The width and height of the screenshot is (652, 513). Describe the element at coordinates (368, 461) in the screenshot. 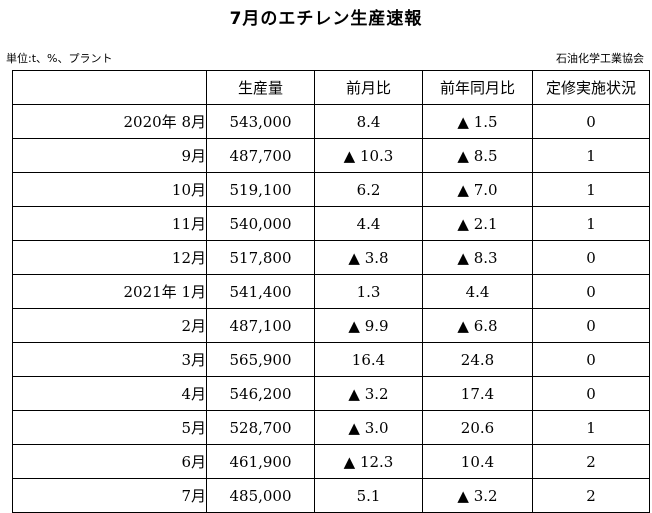

I see `month-on-month-cell: ▲ 12.3` at that location.